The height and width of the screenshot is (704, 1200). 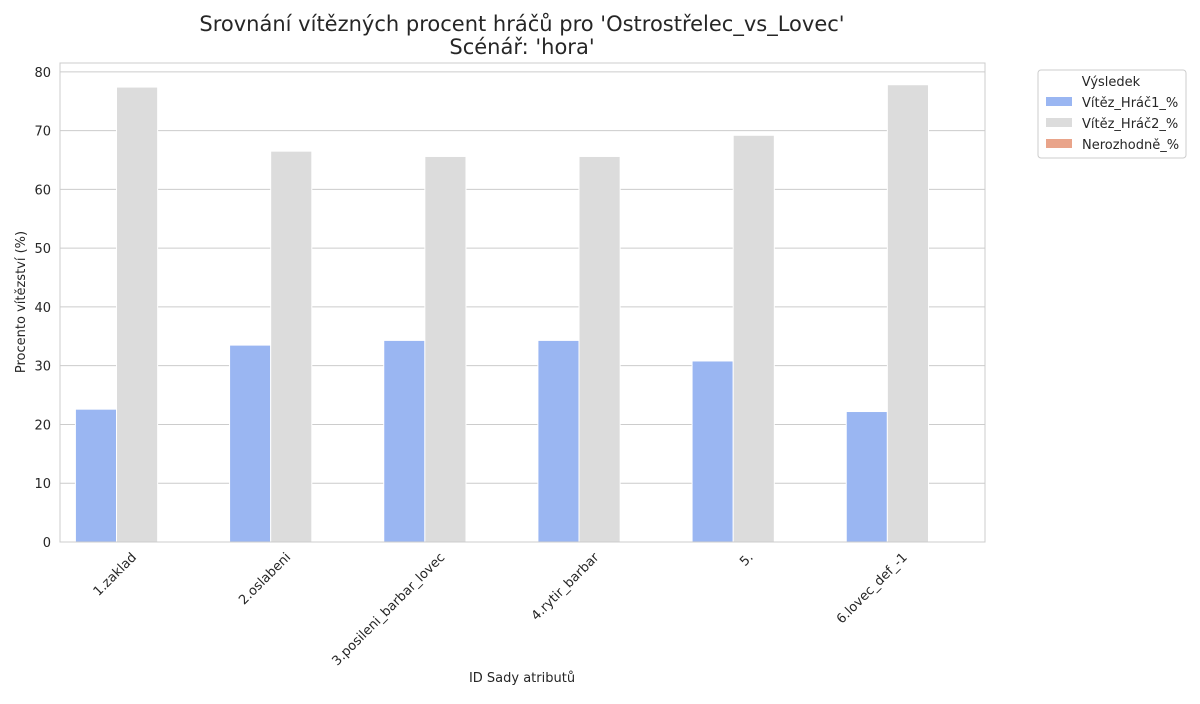 What do you see at coordinates (42, 249) in the screenshot?
I see `y-tick-label: 50` at bounding box center [42, 249].